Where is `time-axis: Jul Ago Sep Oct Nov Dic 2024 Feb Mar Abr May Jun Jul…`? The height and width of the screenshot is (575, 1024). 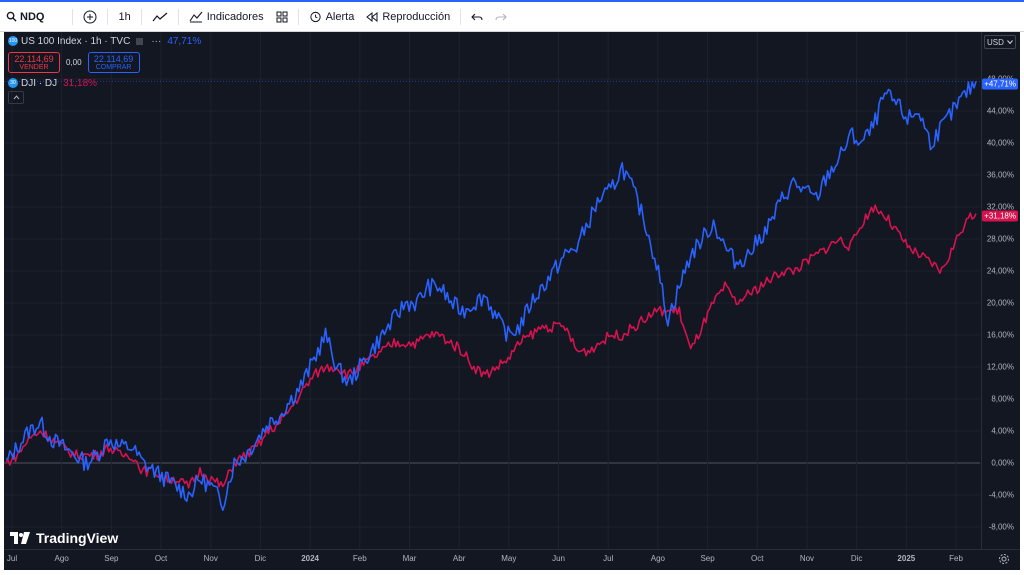 time-axis: Jul Ago Sep Oct Nov Dic 2024 Feb Mar Abr May Jun Jul… is located at coordinates (512, 559).